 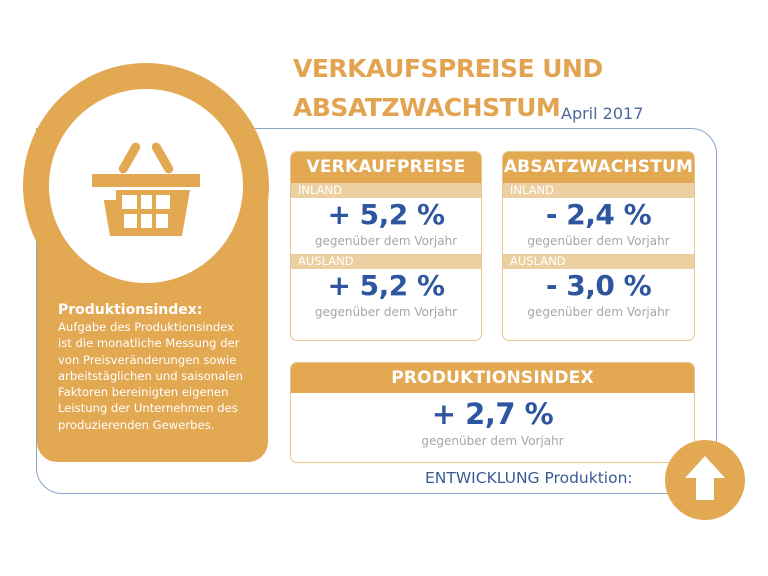 I want to click on info-line: Leistung der Unternehmen des, so click(x=148, y=408).